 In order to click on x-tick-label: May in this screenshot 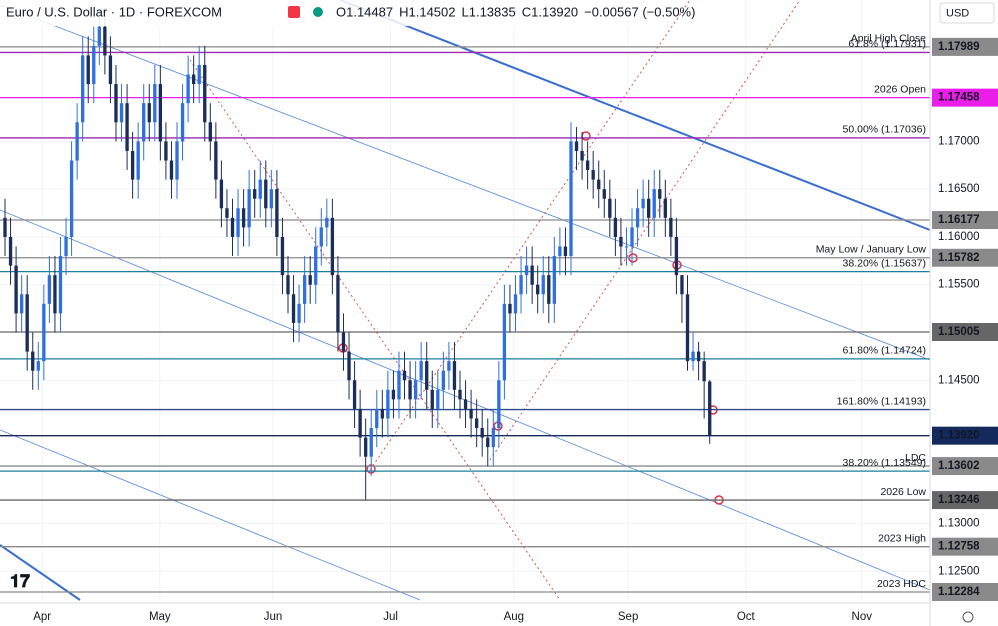, I will do `click(160, 617)`.